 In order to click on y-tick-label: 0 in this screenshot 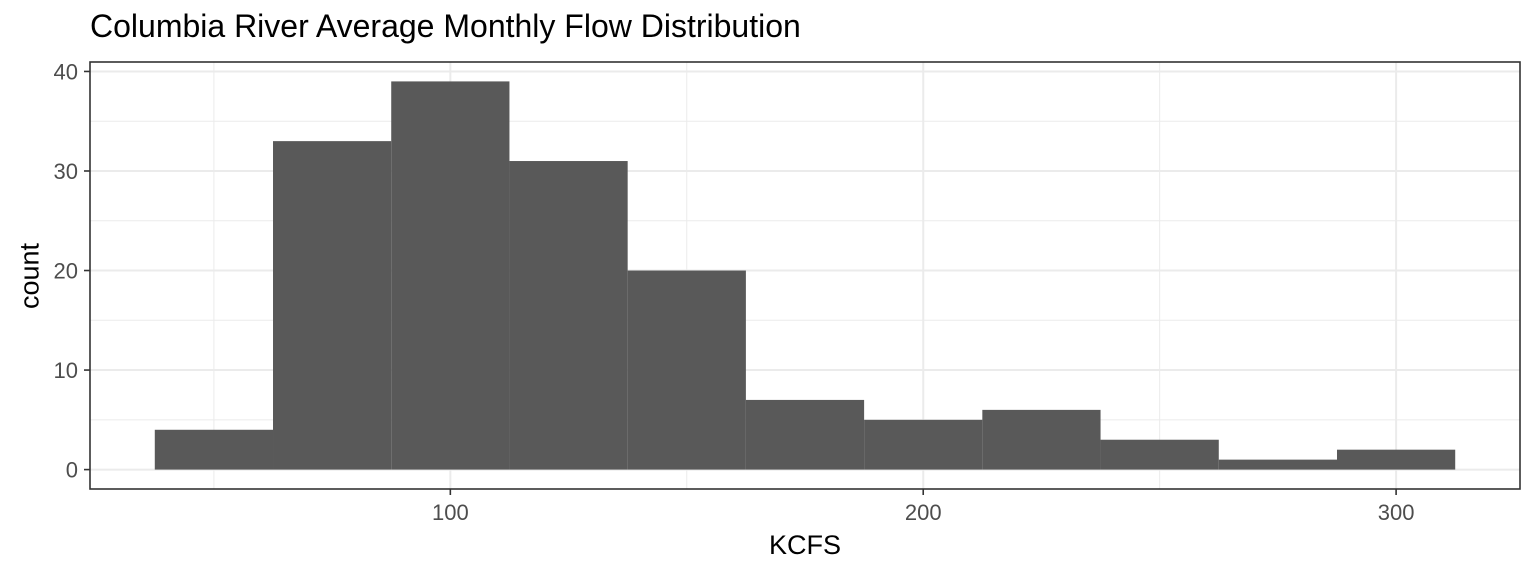, I will do `click(72, 470)`.